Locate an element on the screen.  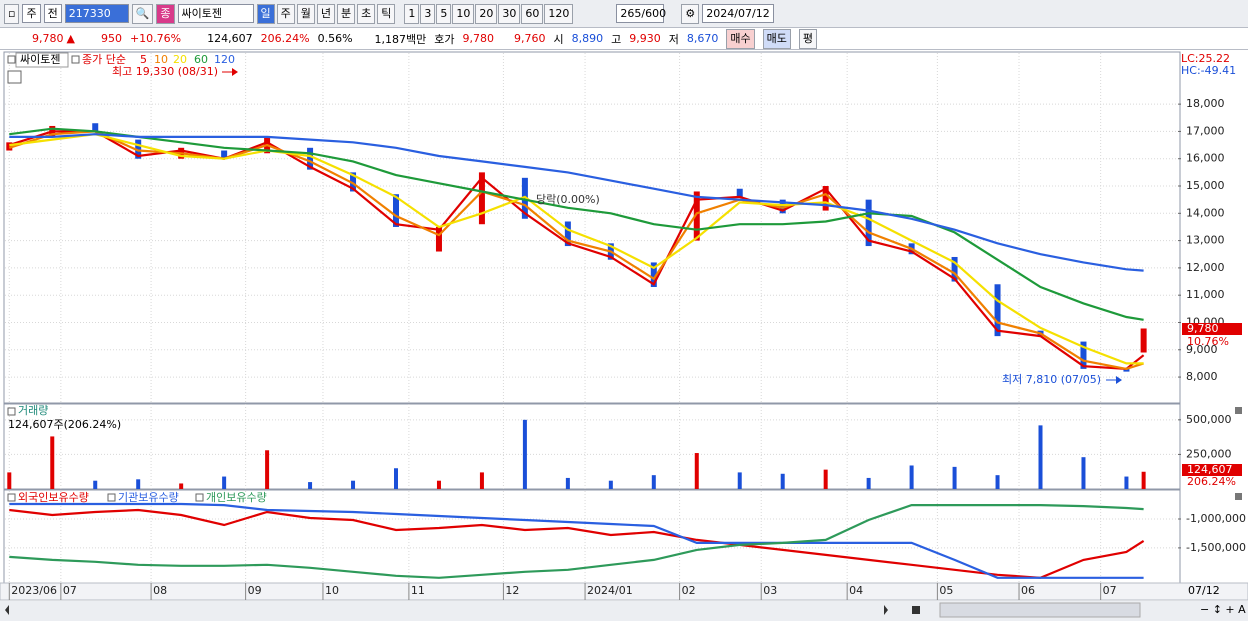
price-box is located at coordinates (1212, 329).